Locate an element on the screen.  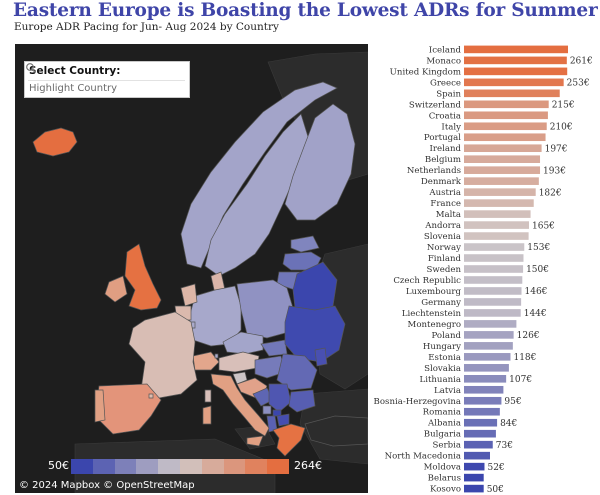
bar-category-label: Hungary is located at coordinates (442, 347).